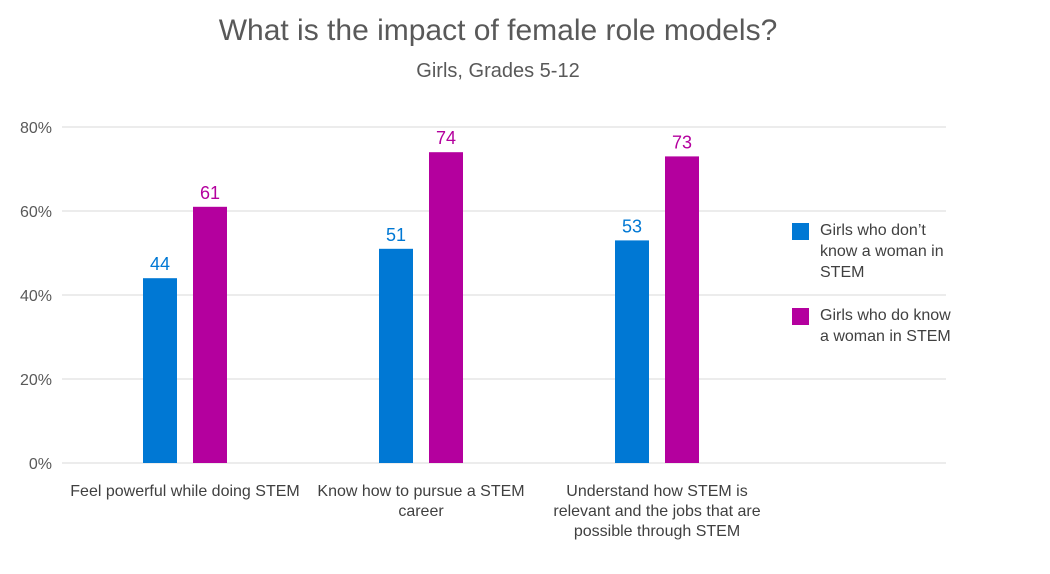 The height and width of the screenshot is (574, 1050). What do you see at coordinates (632, 226) in the screenshot?
I see `data-label-series0-cat2: 53` at bounding box center [632, 226].